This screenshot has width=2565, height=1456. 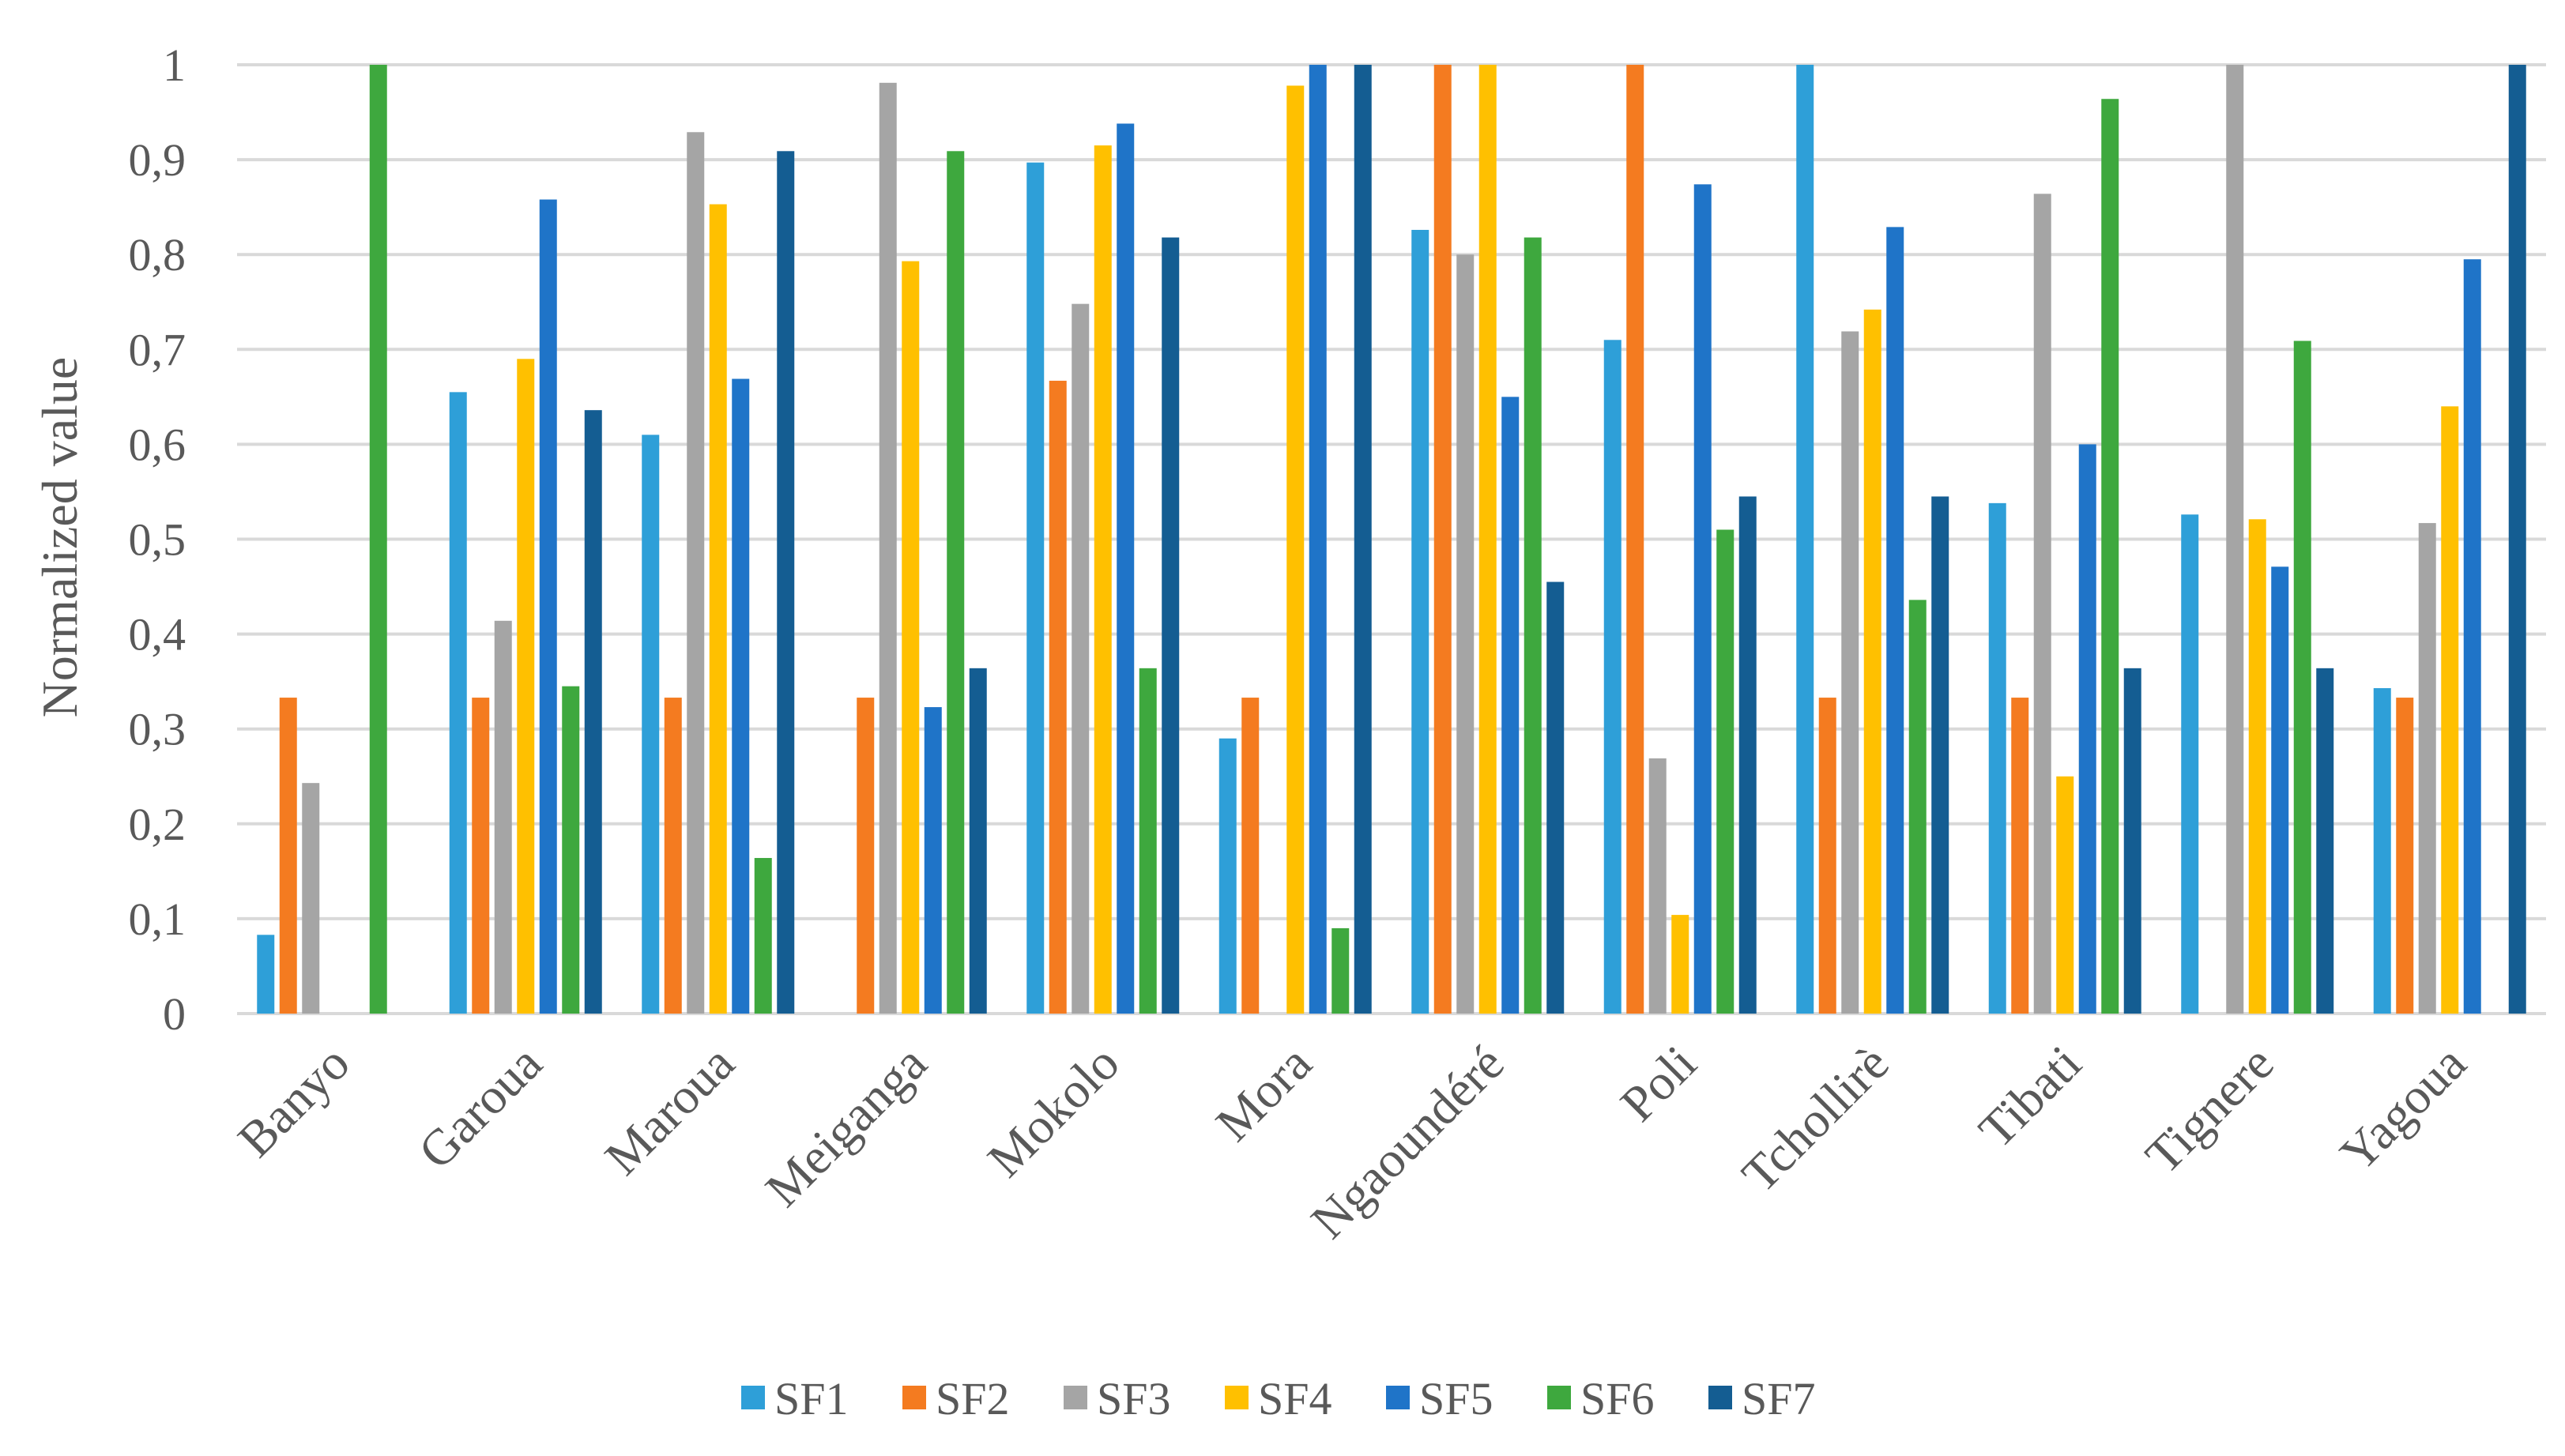 What do you see at coordinates (1398, 1397) in the screenshot?
I see `legend-swatch-sf5` at bounding box center [1398, 1397].